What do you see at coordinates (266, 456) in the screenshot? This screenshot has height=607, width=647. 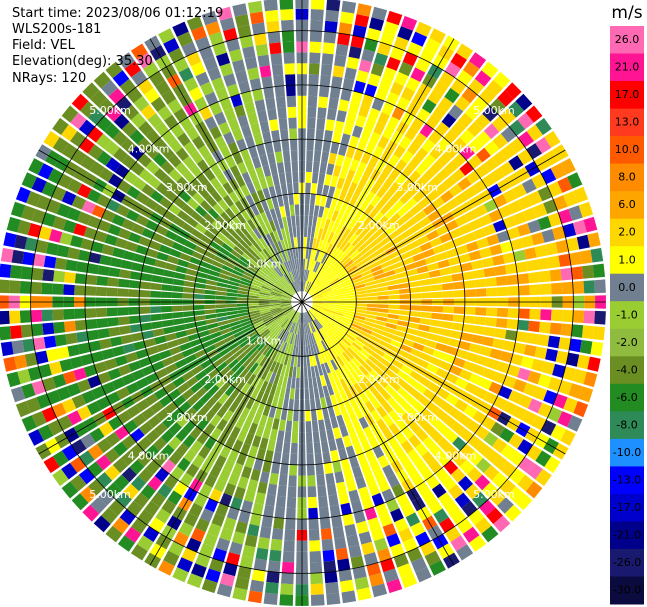 I see `ray` at bounding box center [266, 456].